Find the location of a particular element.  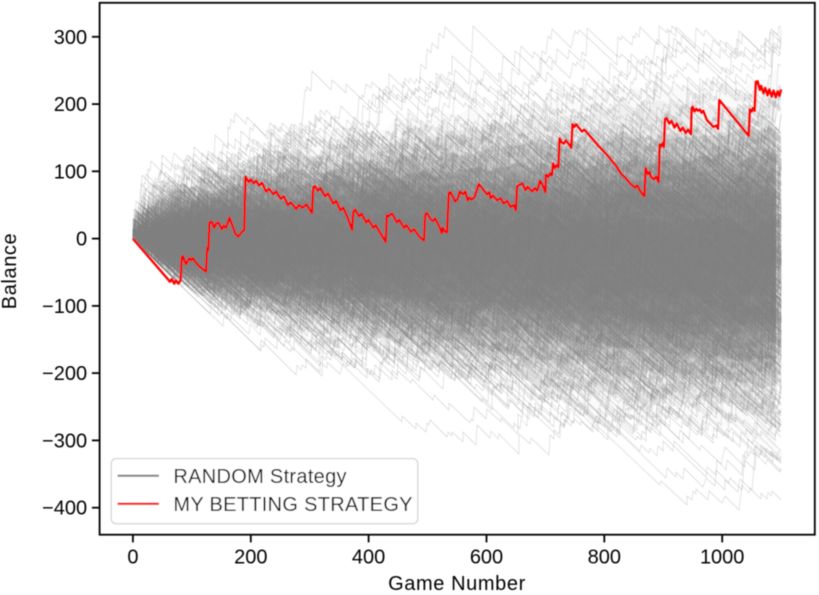

svg-text: RANDOM Strategy is located at coordinates (259, 477).